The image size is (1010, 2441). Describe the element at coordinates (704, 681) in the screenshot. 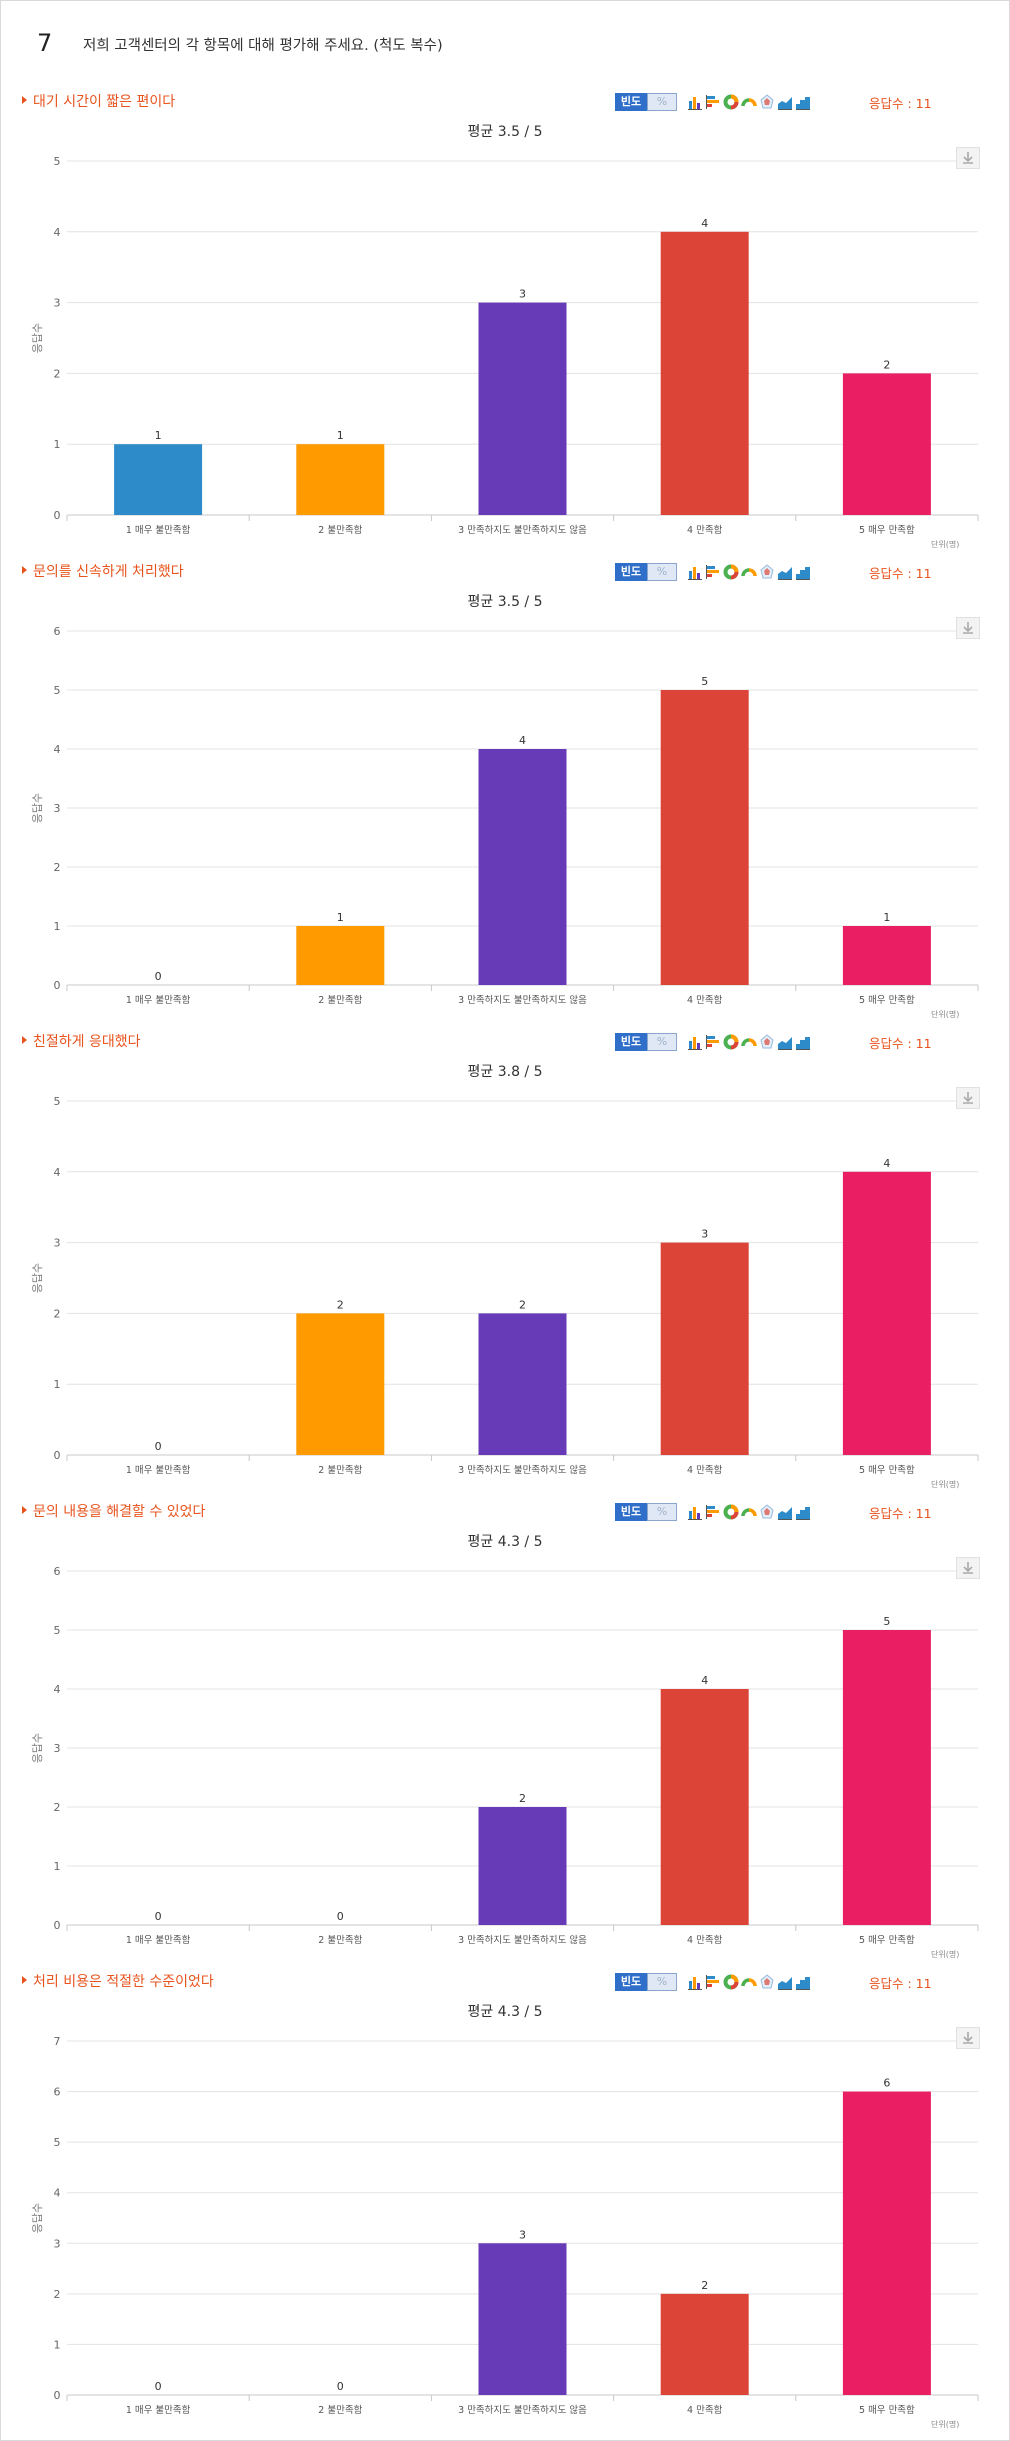

I see `bar-value-label: 5` at that location.